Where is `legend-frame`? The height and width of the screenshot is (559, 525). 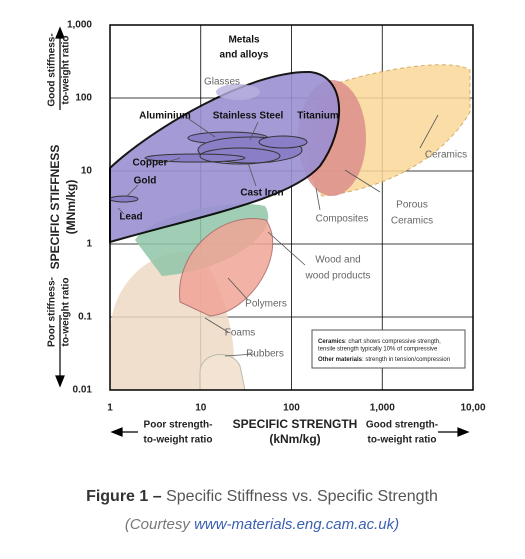 legend-frame is located at coordinates (388, 349).